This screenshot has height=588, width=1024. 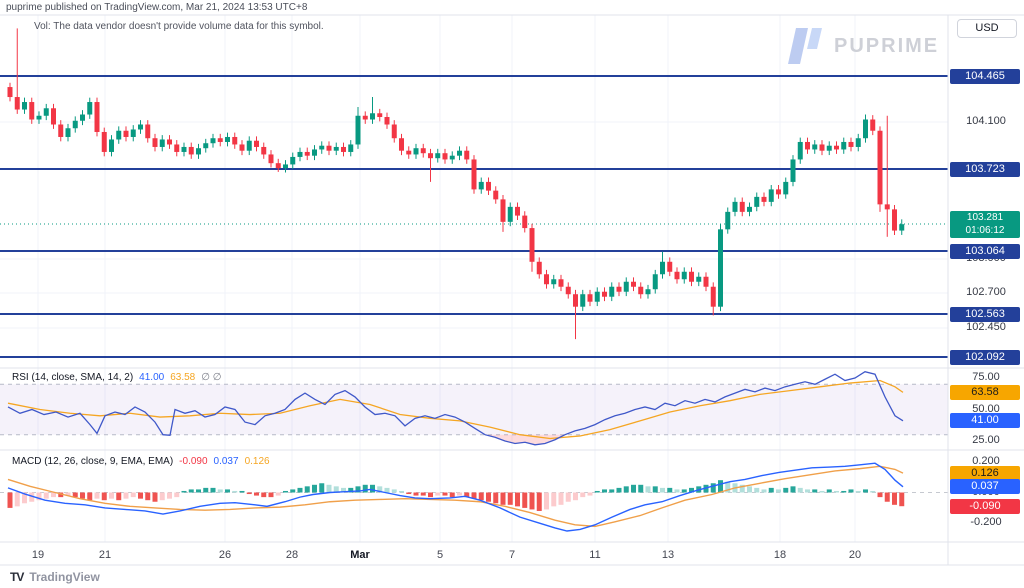 What do you see at coordinates (512, 555) in the screenshot?
I see `time-axis-label: 7` at bounding box center [512, 555].